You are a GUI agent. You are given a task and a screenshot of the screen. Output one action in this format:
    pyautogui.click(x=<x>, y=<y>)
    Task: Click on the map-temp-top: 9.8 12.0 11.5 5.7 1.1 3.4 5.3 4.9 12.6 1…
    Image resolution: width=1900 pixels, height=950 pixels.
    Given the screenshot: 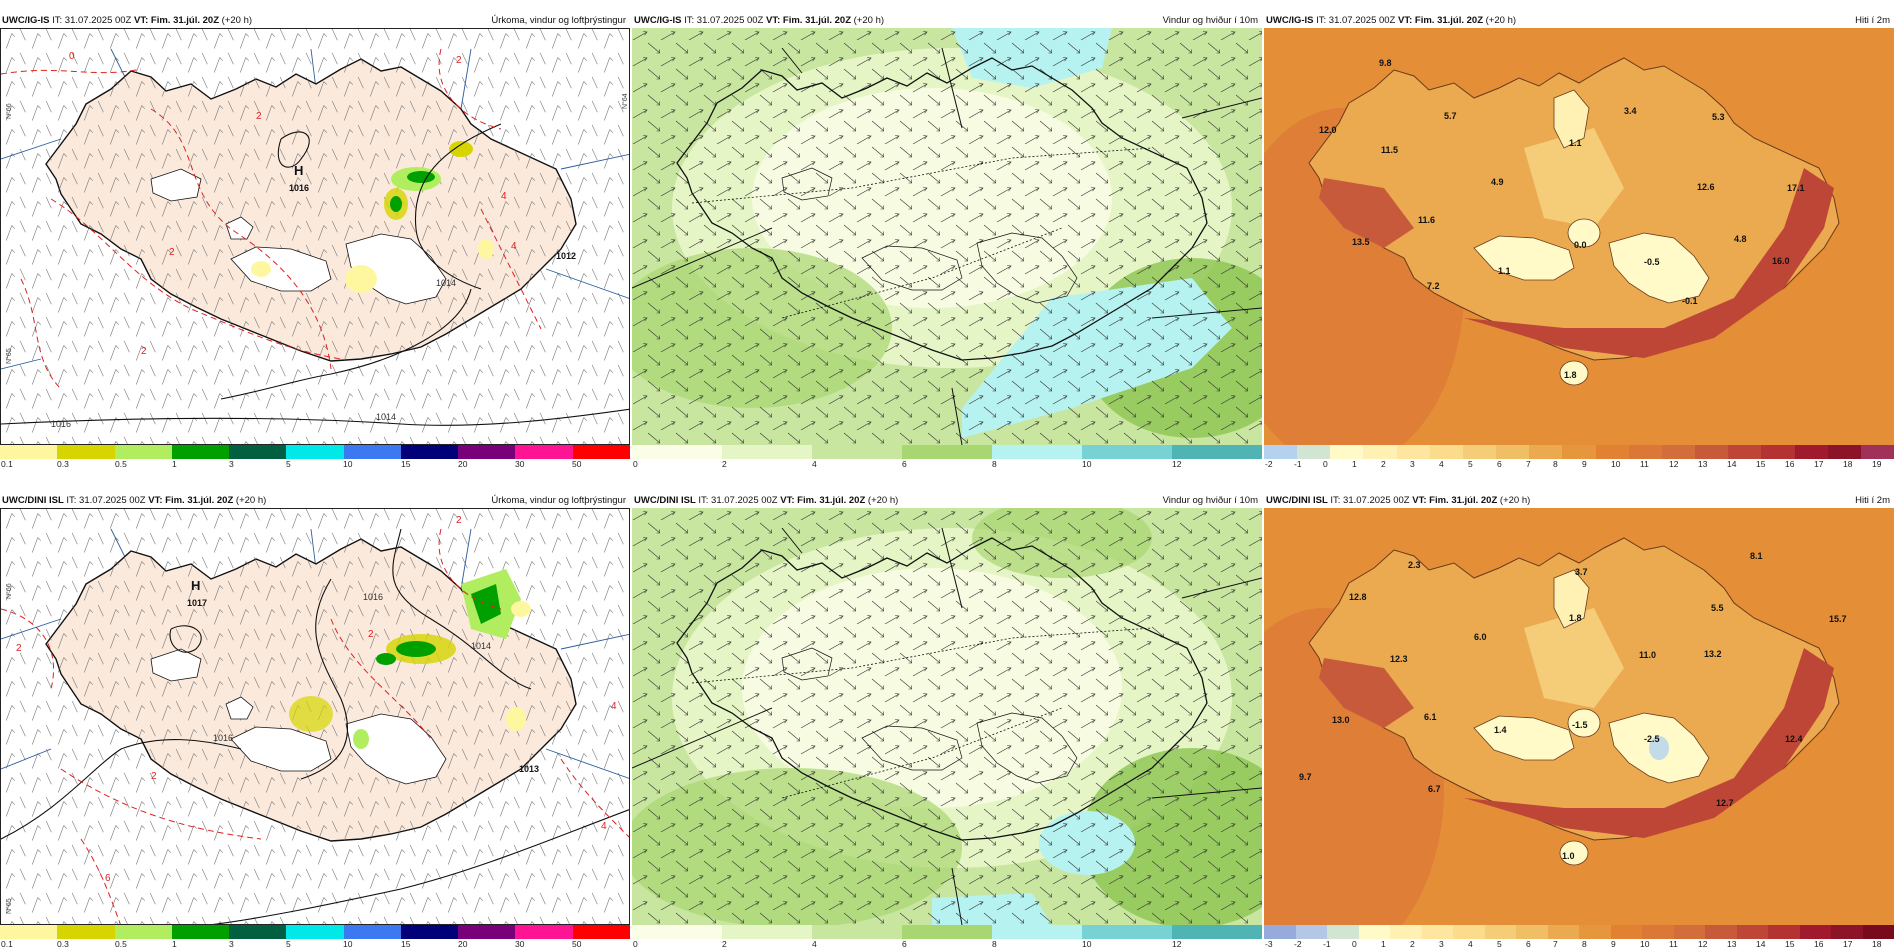 What is the action you would take?
    pyautogui.click(x=1579, y=236)
    